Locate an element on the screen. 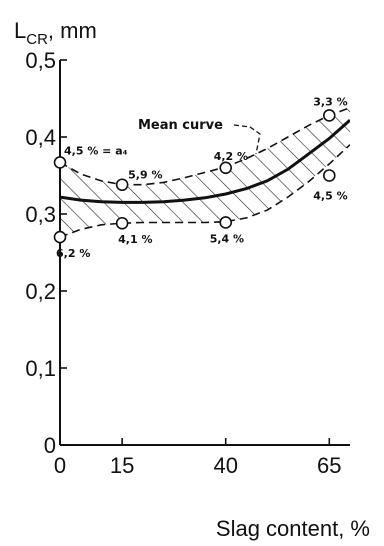 Image resolution: width=384 pixels, height=546 pixels. y-tick-label: 0,1 is located at coordinates (40, 368).